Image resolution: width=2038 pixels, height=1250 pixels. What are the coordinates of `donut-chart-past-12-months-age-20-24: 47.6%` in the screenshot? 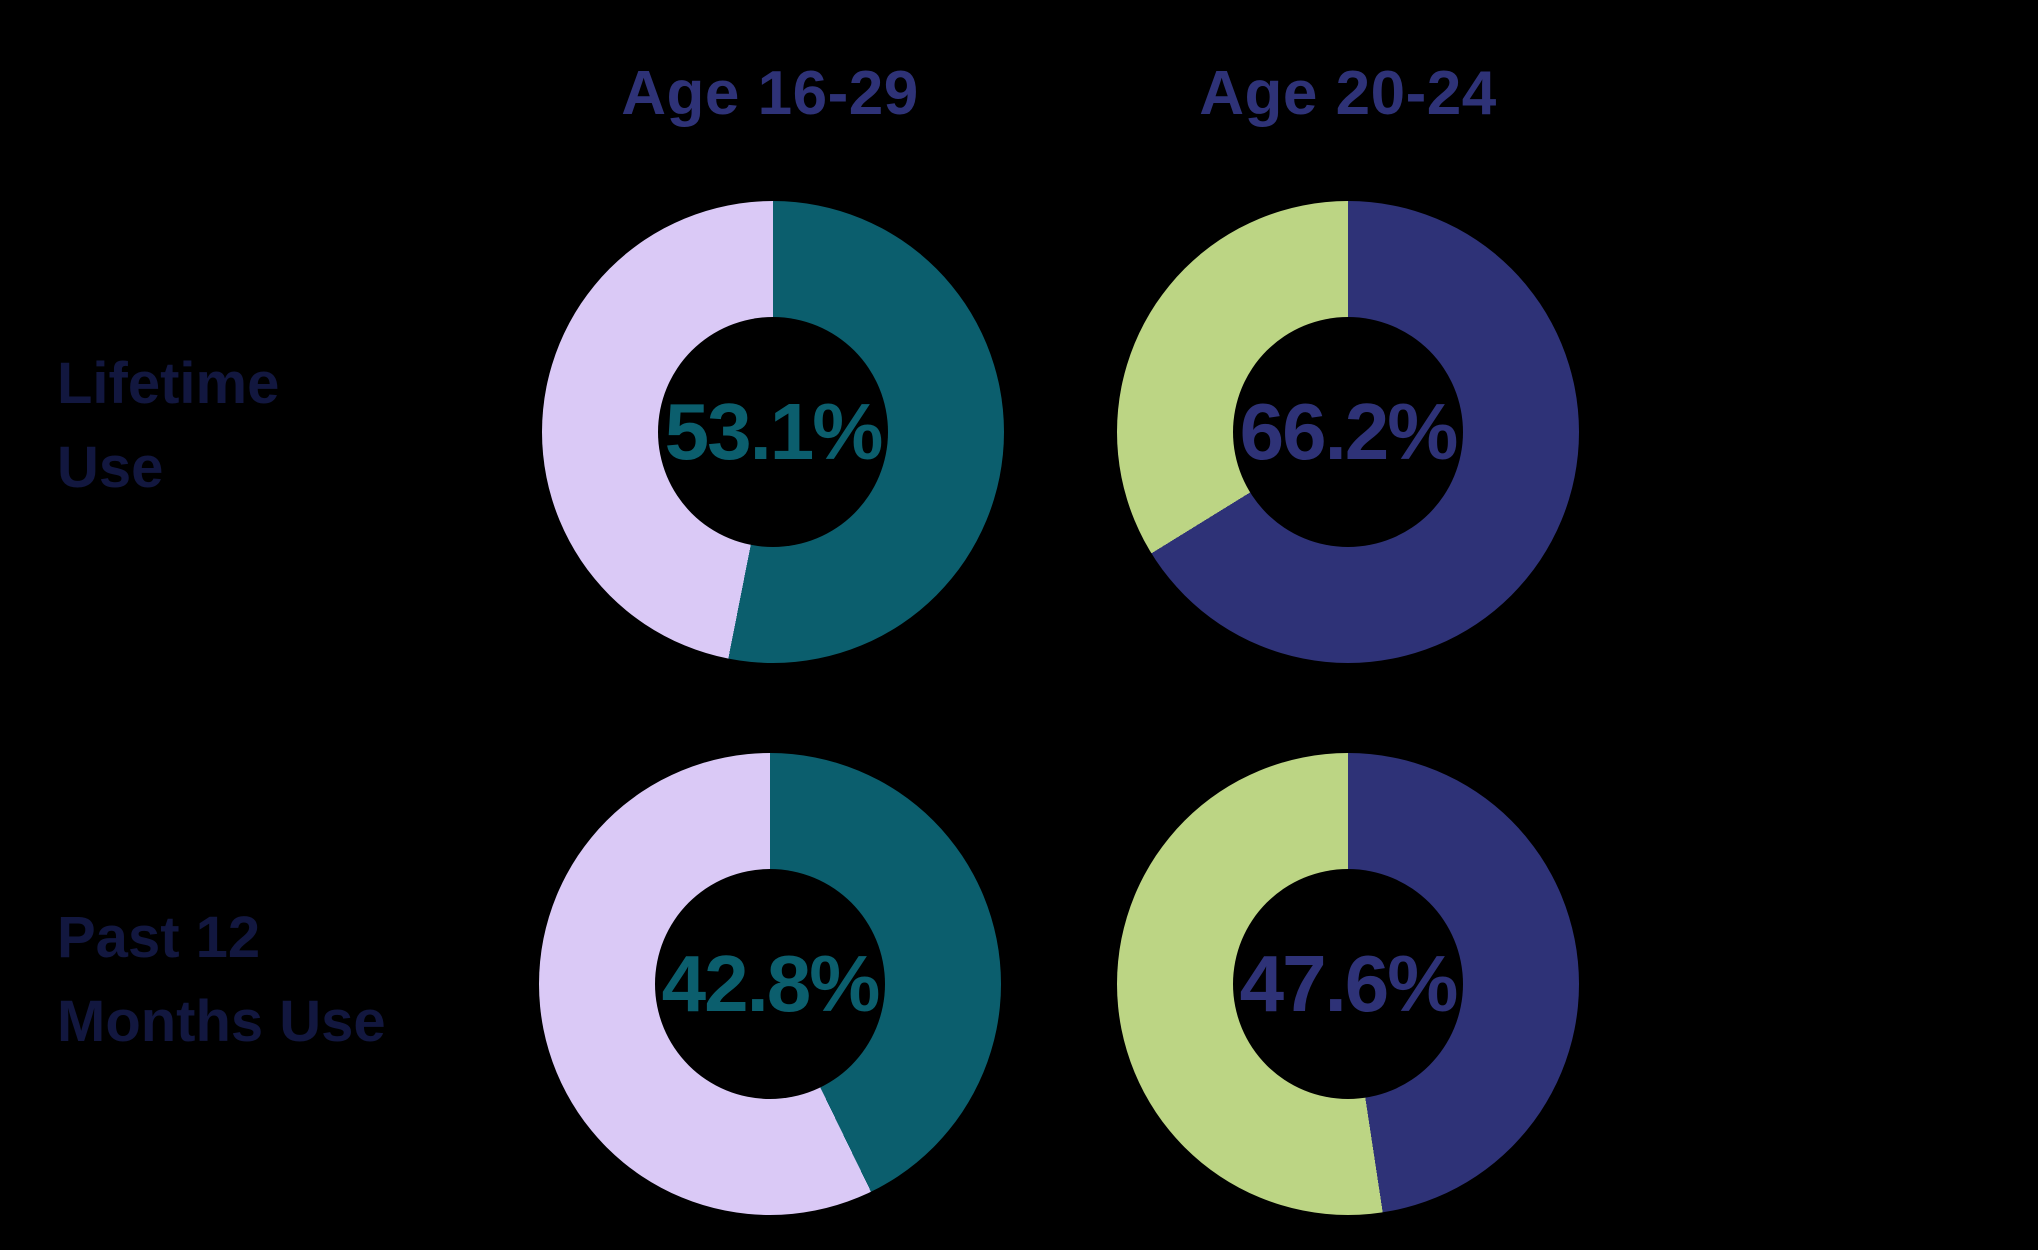 It's located at (1348, 984).